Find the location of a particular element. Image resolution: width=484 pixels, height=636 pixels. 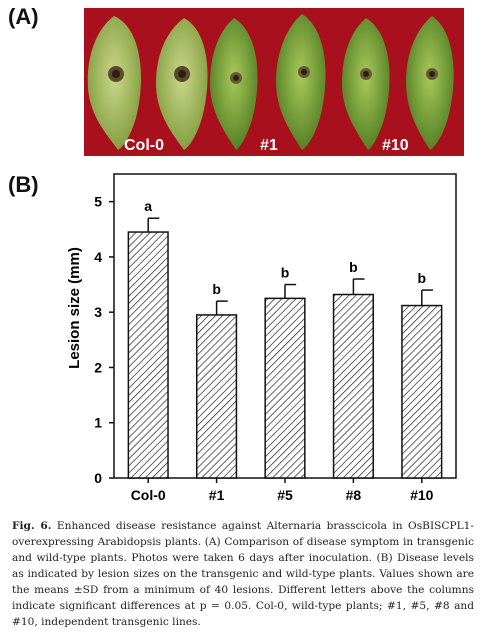

panel-b-label: (B) is located at coordinates (23, 184).